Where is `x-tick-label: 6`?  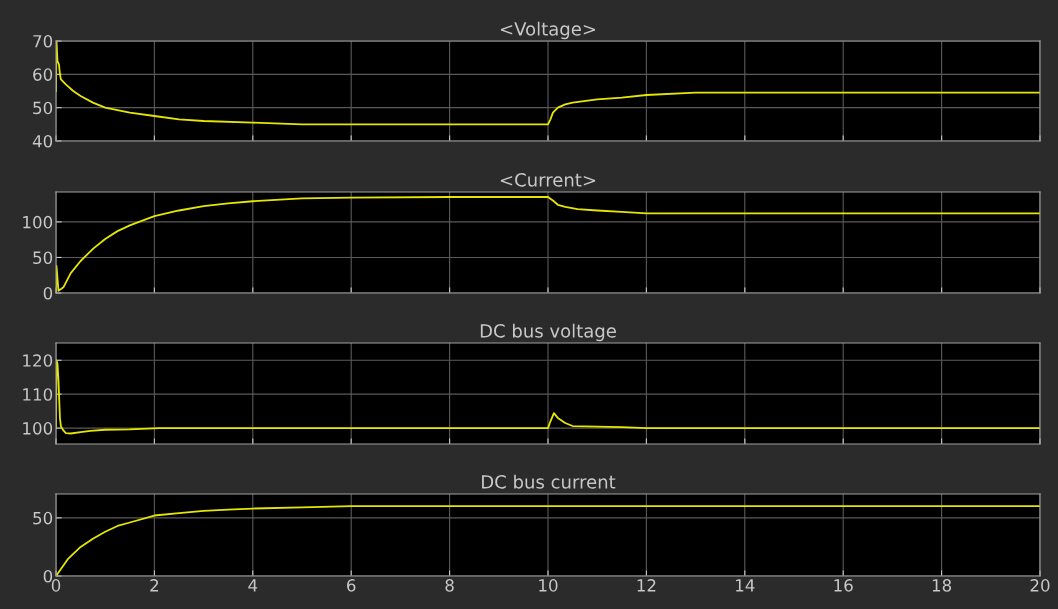 x-tick-label: 6 is located at coordinates (351, 585).